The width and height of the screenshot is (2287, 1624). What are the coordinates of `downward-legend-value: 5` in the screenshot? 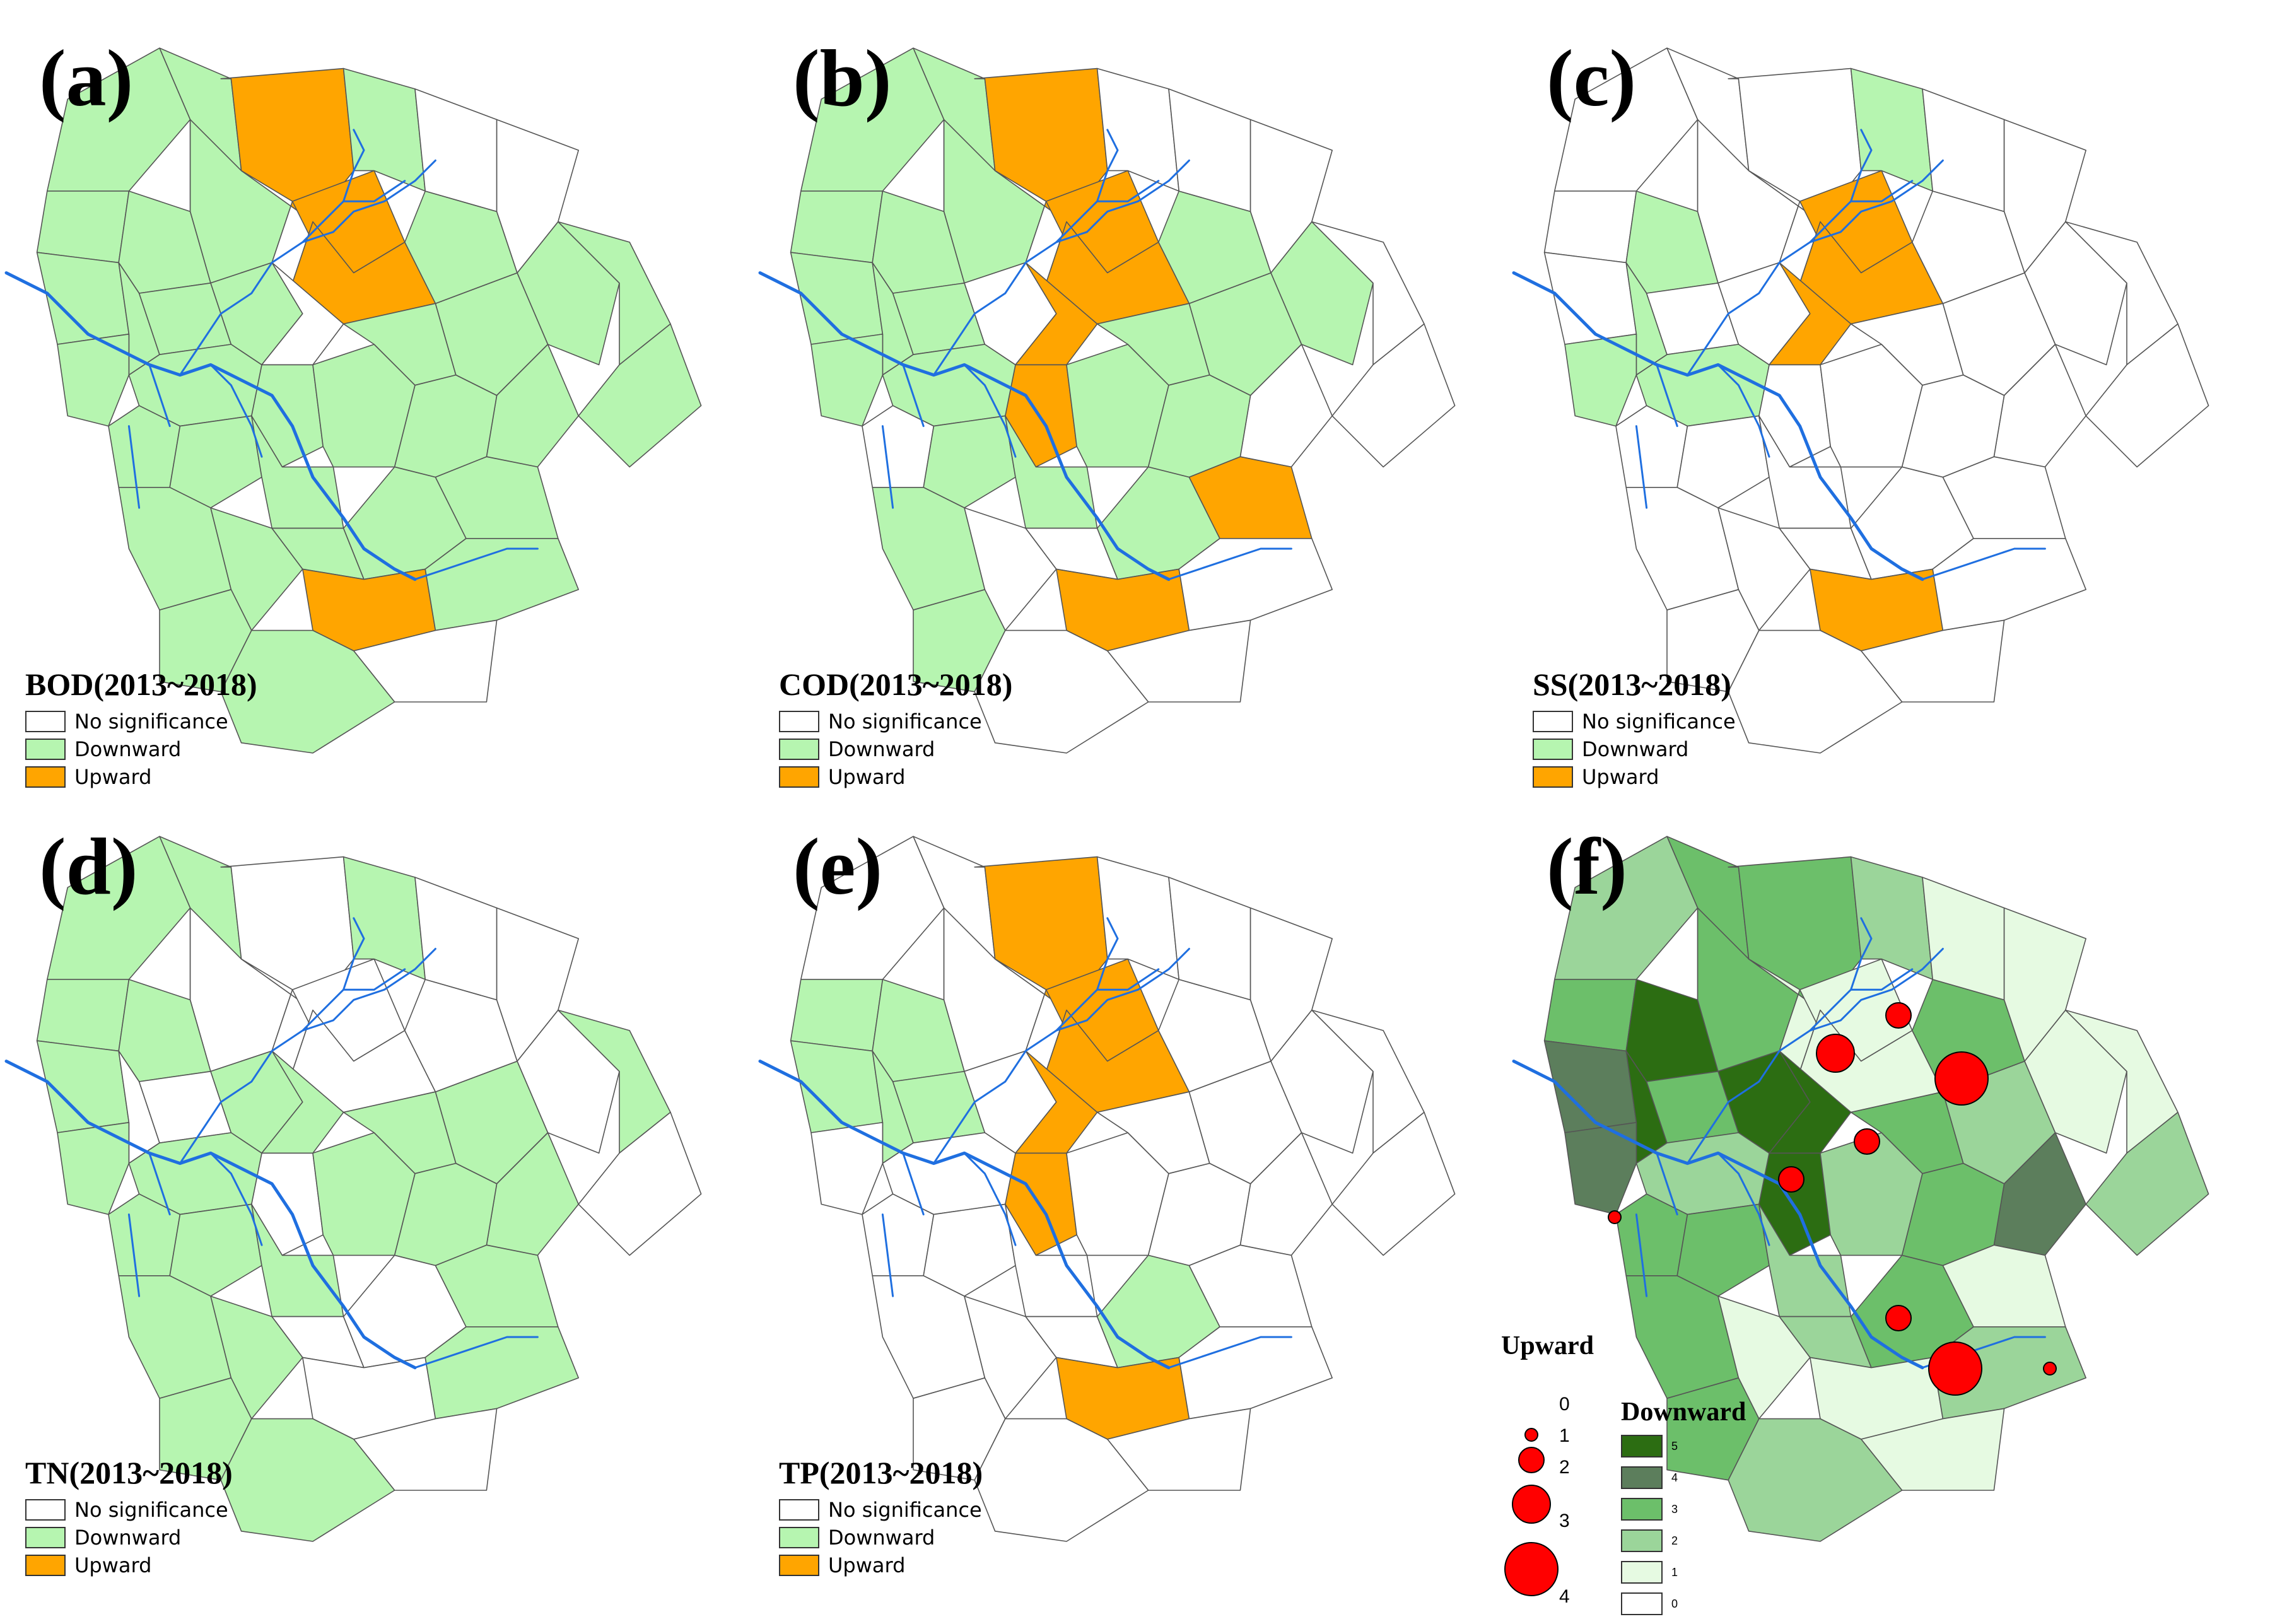 It's located at (1675, 1446).